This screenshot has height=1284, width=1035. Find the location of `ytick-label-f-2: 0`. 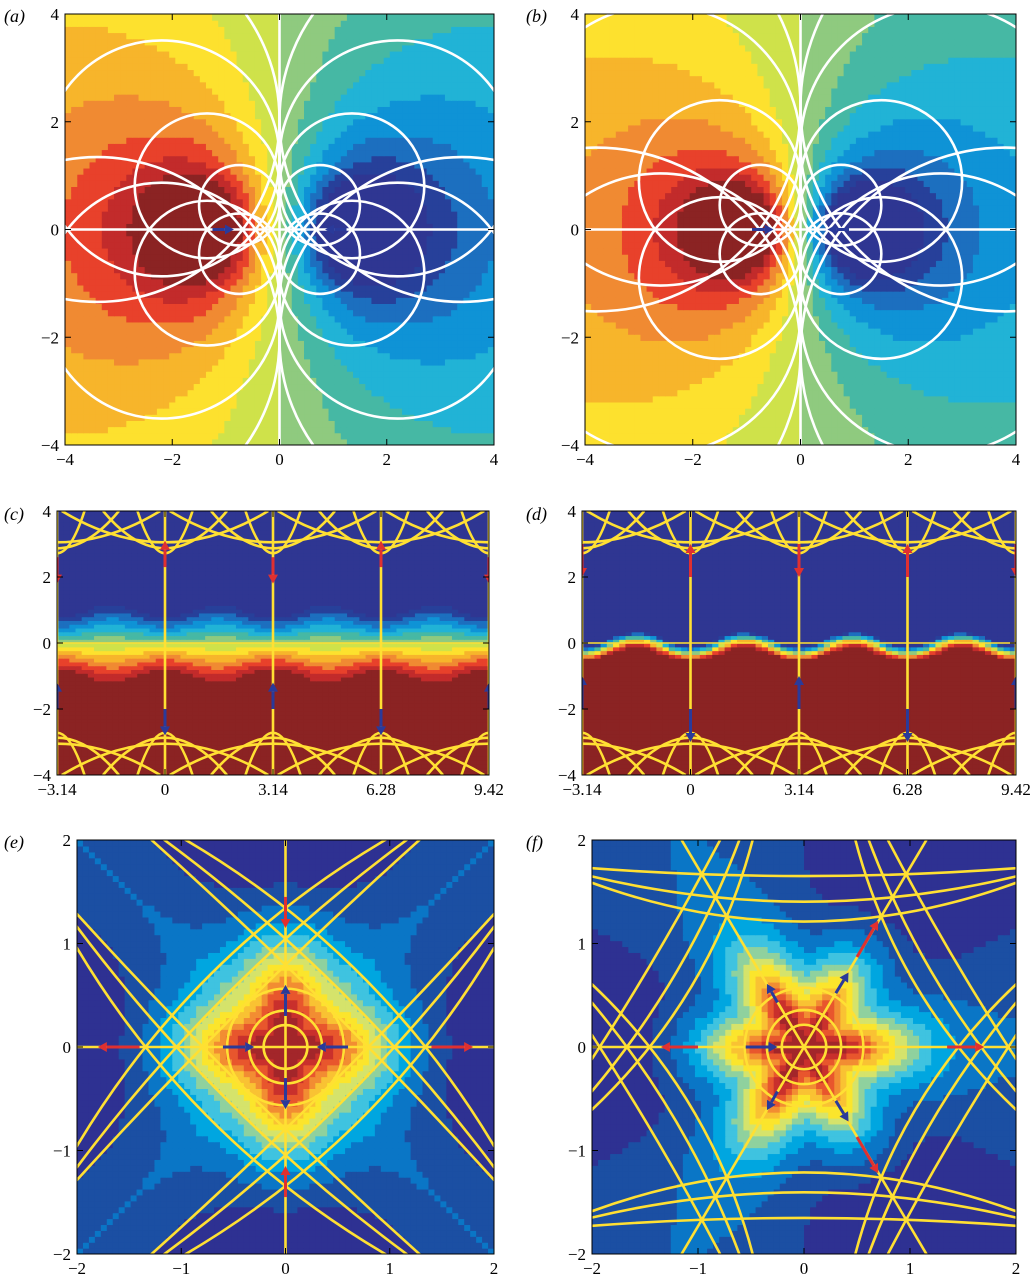

ytick-label-f-2: 0 is located at coordinates (582, 1047).